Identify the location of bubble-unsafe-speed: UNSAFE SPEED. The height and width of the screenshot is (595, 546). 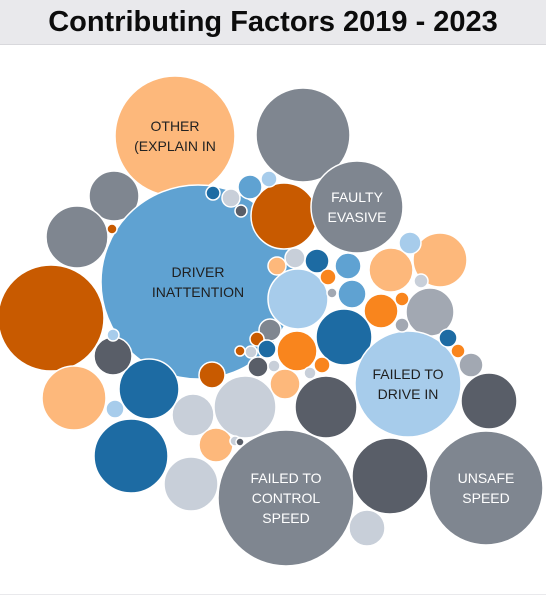
(486, 488).